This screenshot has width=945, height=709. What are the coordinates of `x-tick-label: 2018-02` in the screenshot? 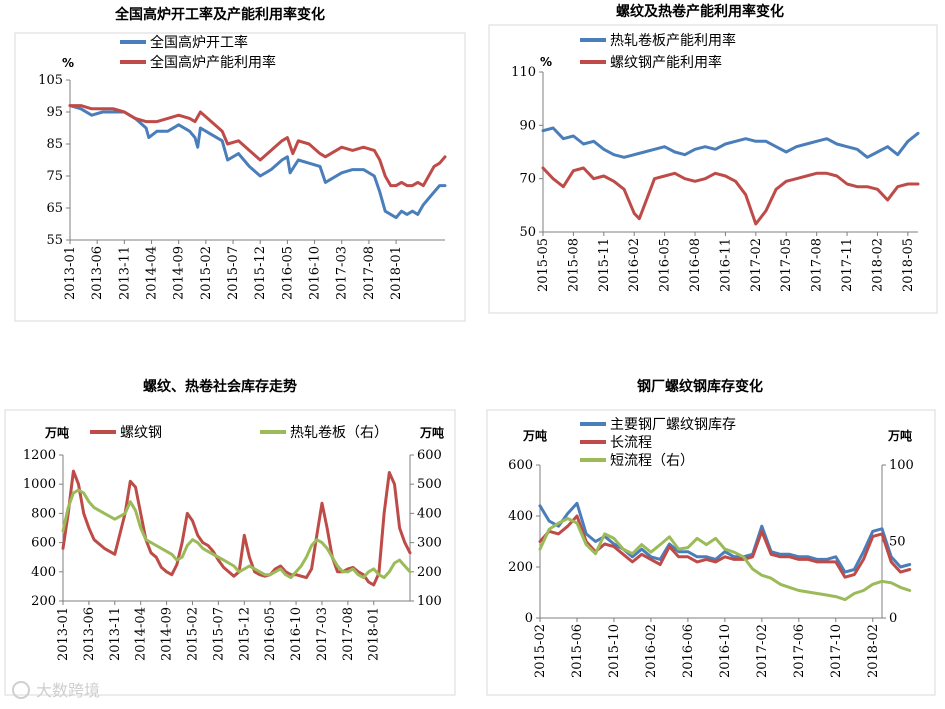 It's located at (877, 265).